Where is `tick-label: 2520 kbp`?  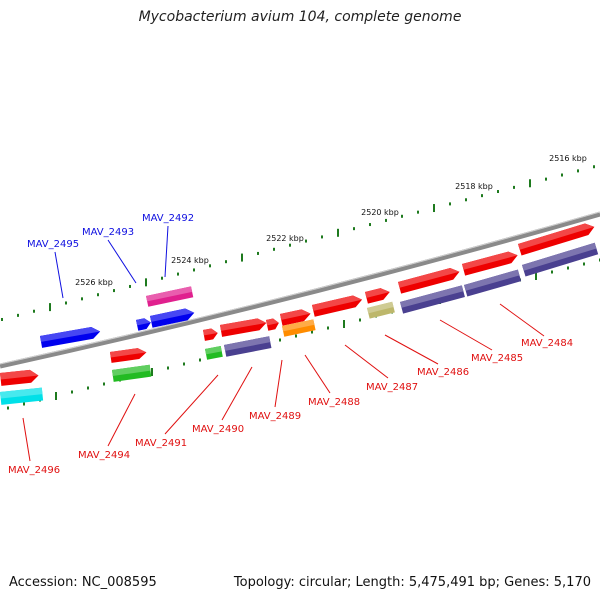
tick-label: 2520 kbp is located at coordinates (380, 212).